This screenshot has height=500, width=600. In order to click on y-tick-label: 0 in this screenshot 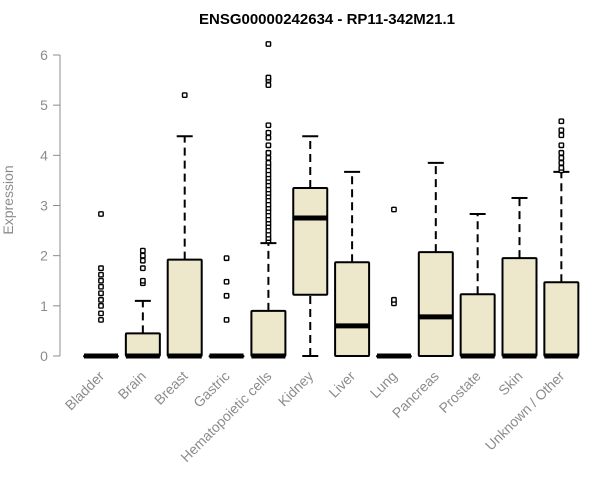, I will do `click(44, 356)`.